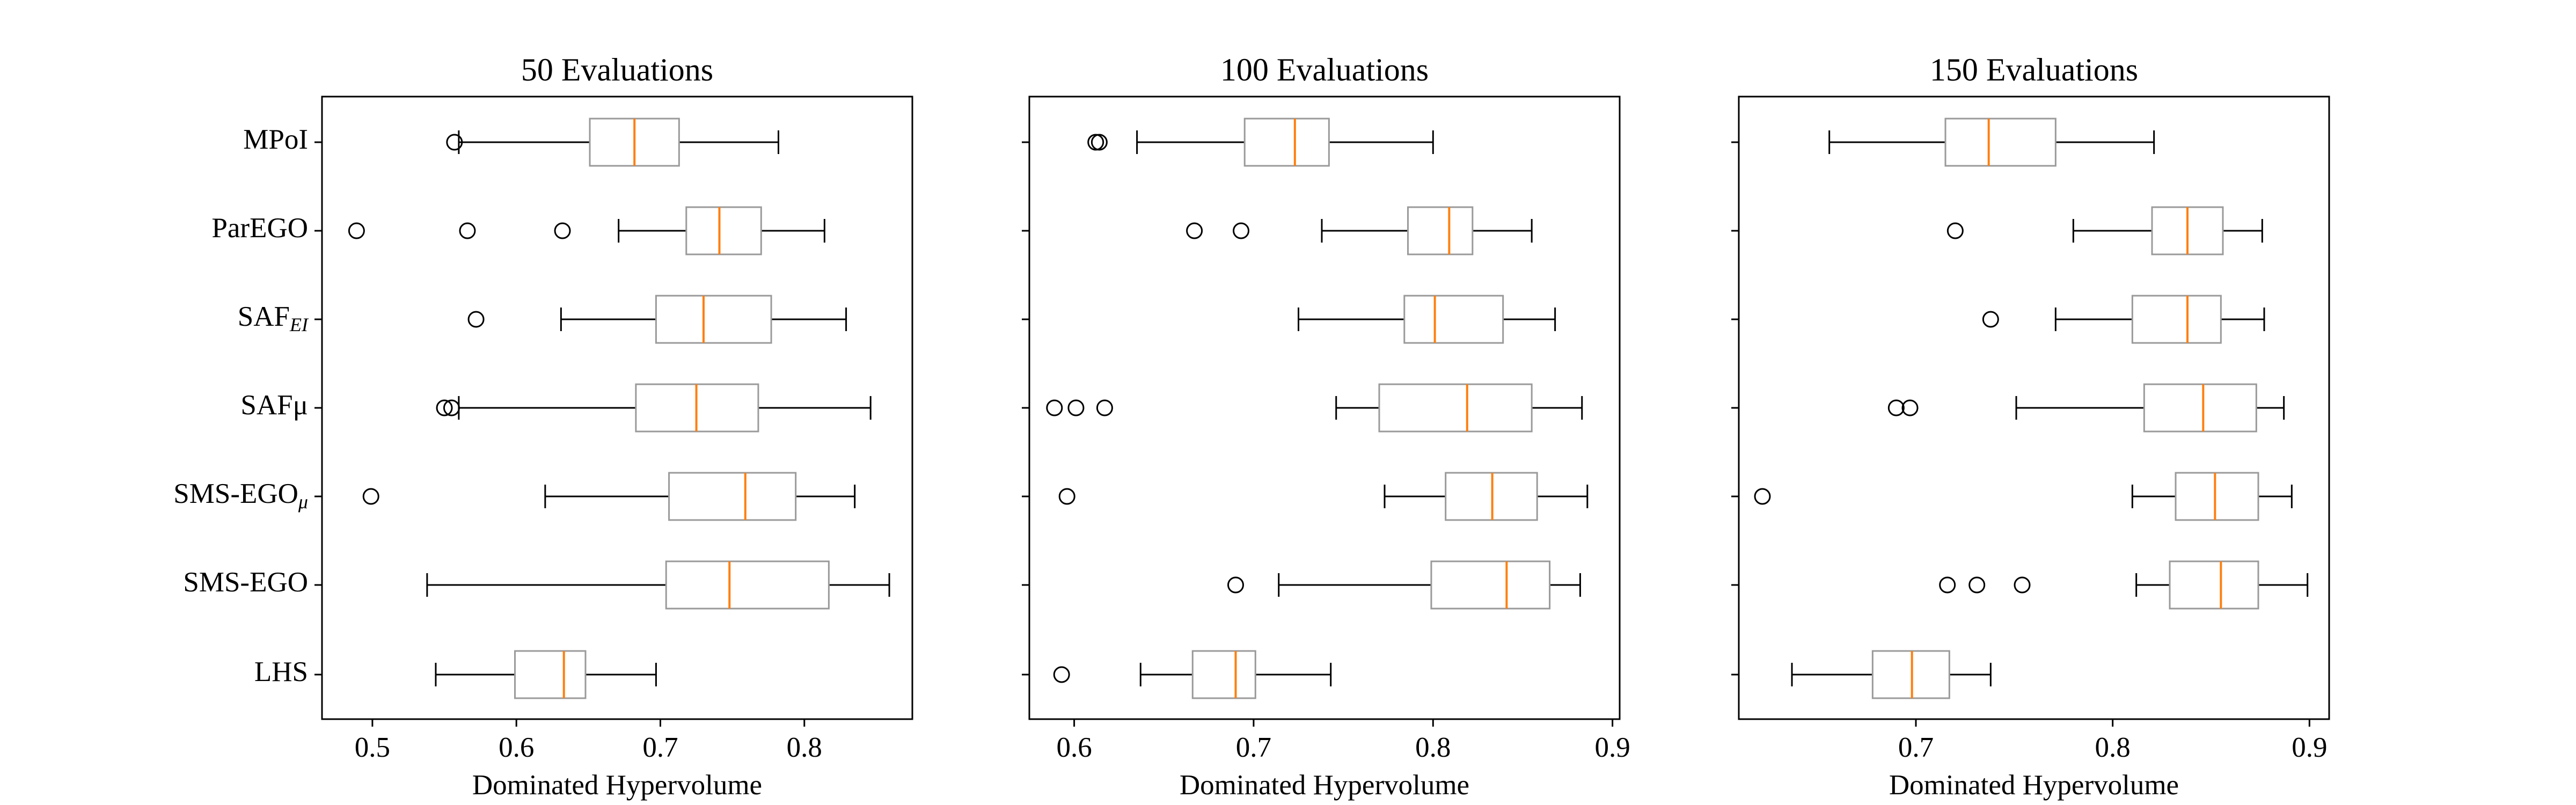 This screenshot has height=805, width=2576. Describe the element at coordinates (2034, 69) in the screenshot. I see `subplot-title: 150 Evaluations` at that location.